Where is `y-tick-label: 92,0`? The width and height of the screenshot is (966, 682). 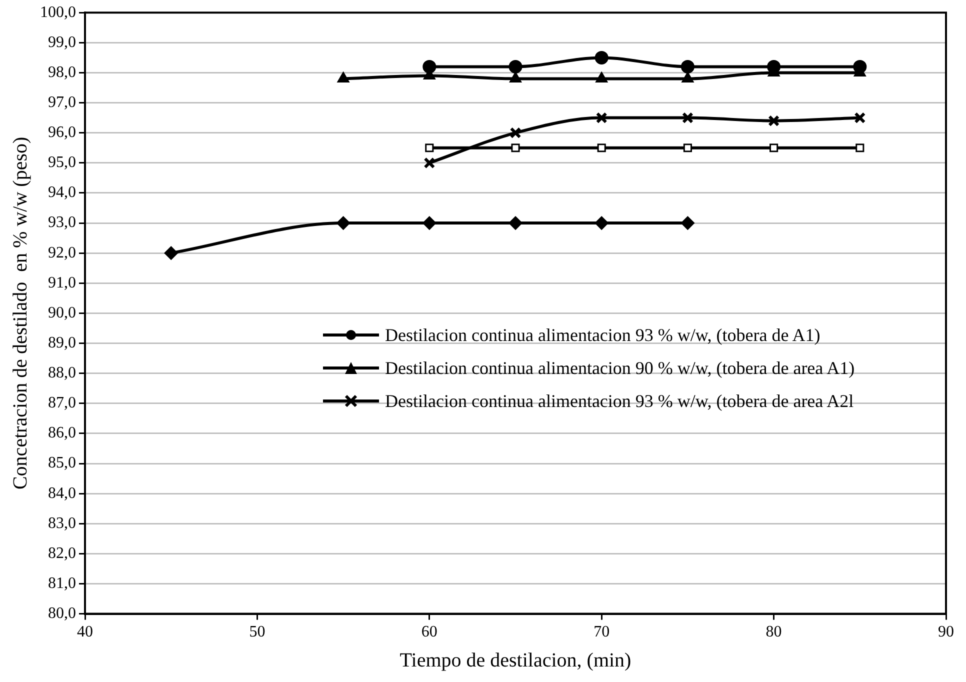
y-tick-label: 92,0 is located at coordinates (62, 253).